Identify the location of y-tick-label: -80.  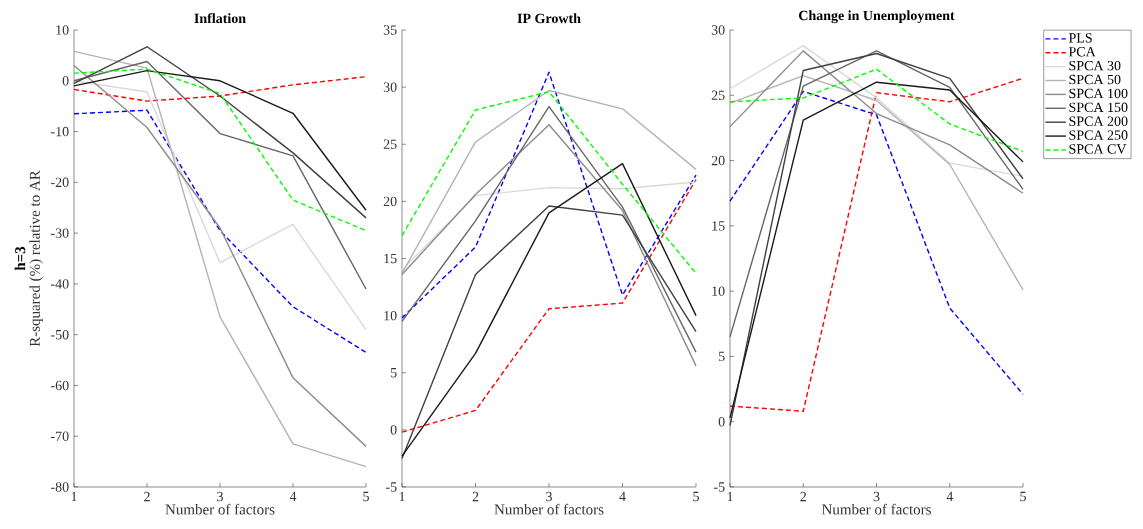
(59, 487).